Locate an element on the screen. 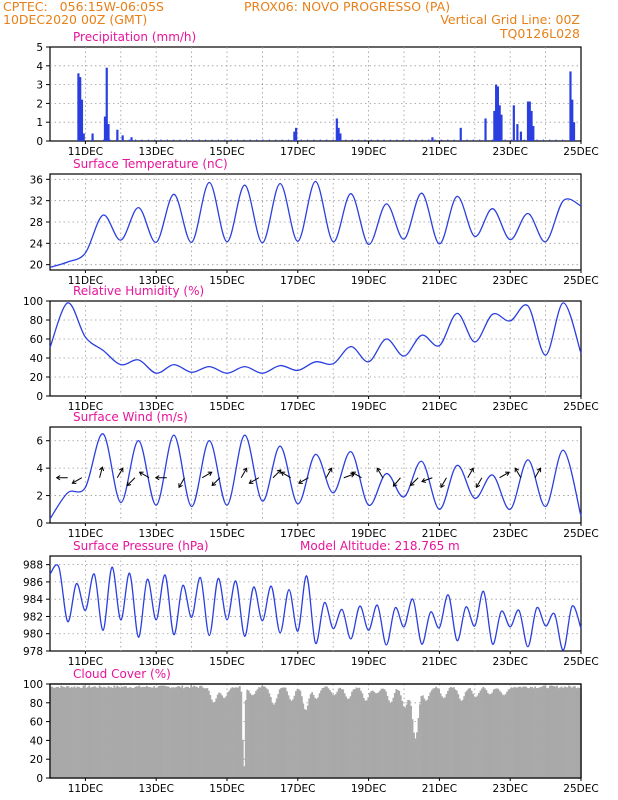 This screenshot has width=618, height=800. grid-lines is located at coordinates (315, 94).